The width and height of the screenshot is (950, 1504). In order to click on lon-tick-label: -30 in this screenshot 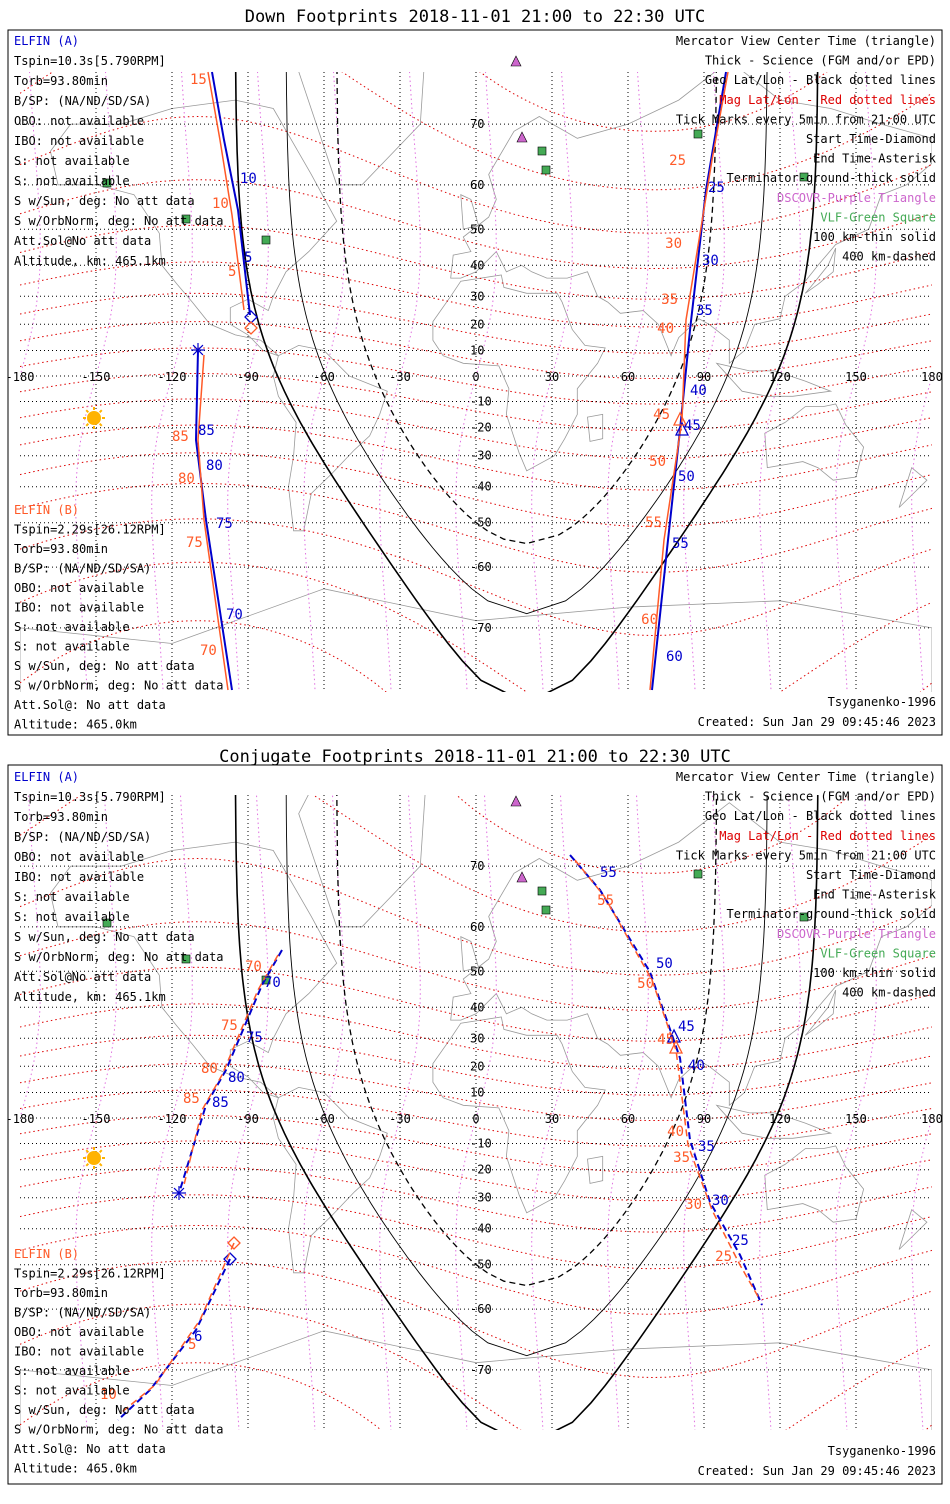, I will do `click(400, 377)`.